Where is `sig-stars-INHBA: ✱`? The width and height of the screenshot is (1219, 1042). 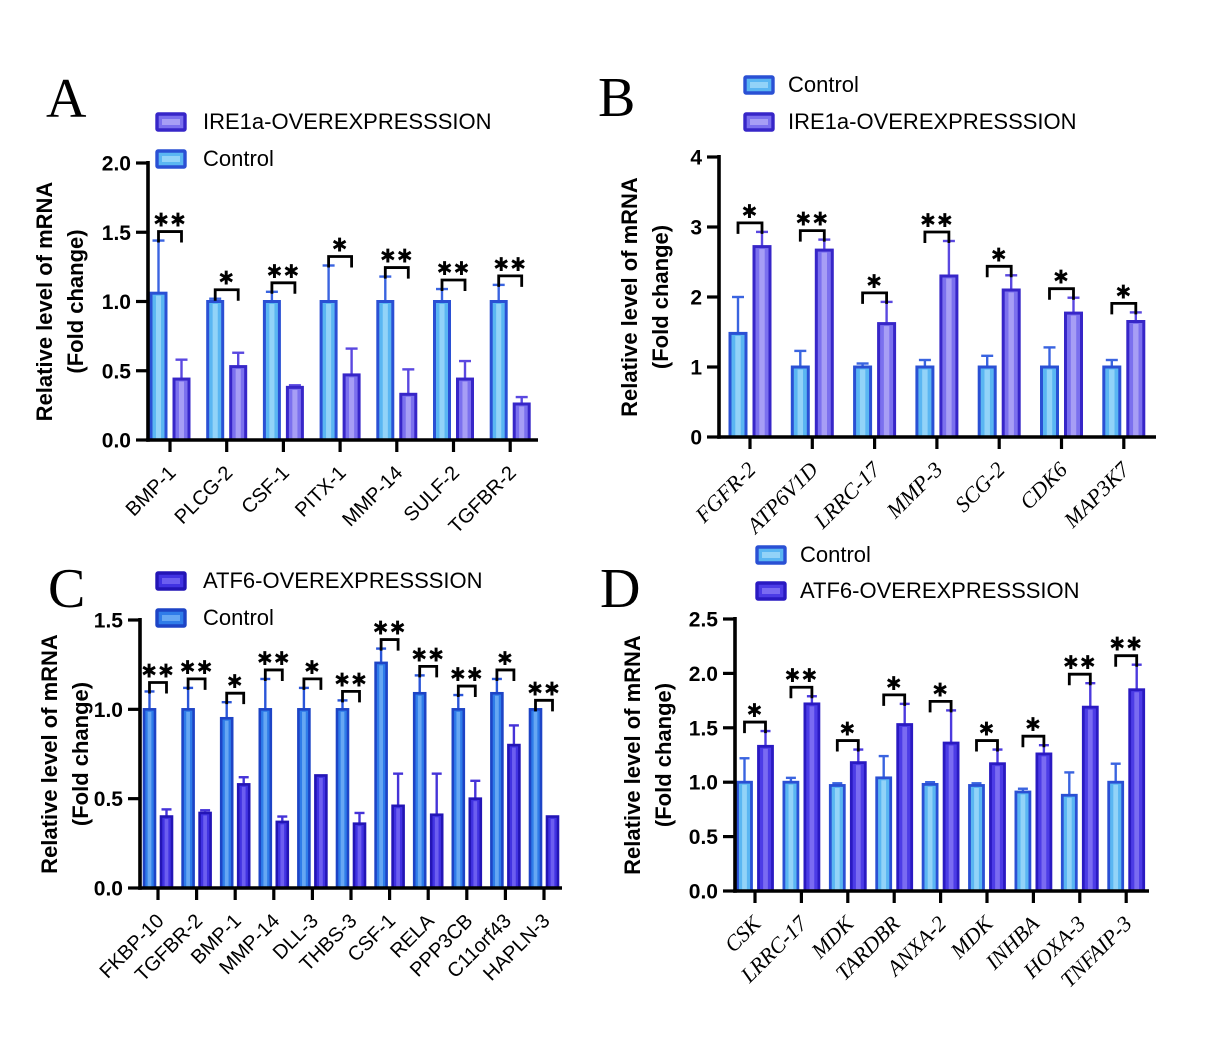 sig-stars-INHBA: ✱ is located at coordinates (1033, 725).